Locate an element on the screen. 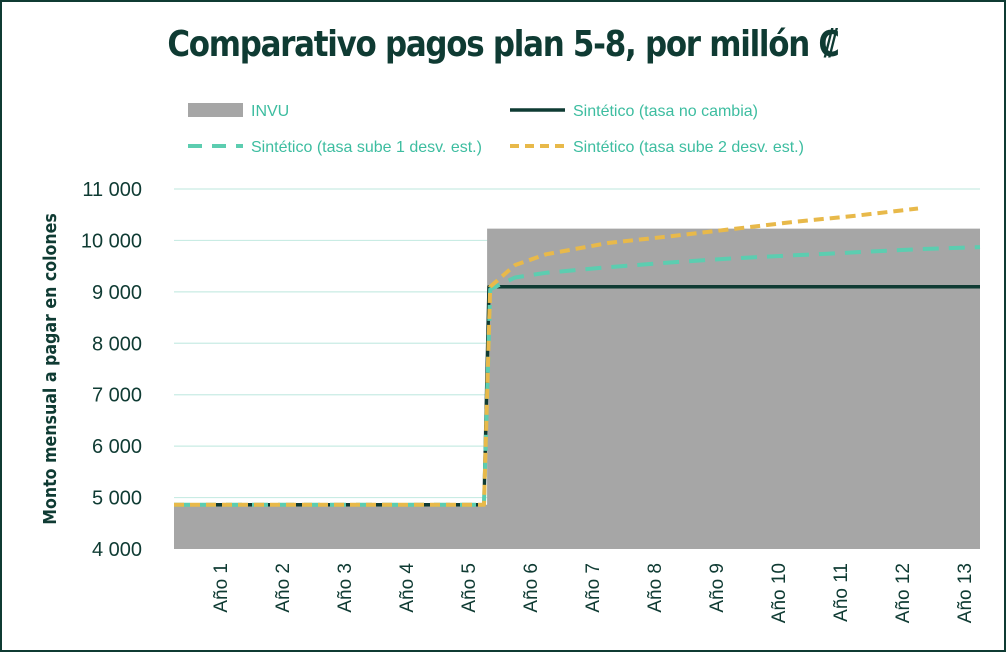 The height and width of the screenshot is (652, 1006). x-tick-label-10: Año 11 is located at coordinates (841, 592).